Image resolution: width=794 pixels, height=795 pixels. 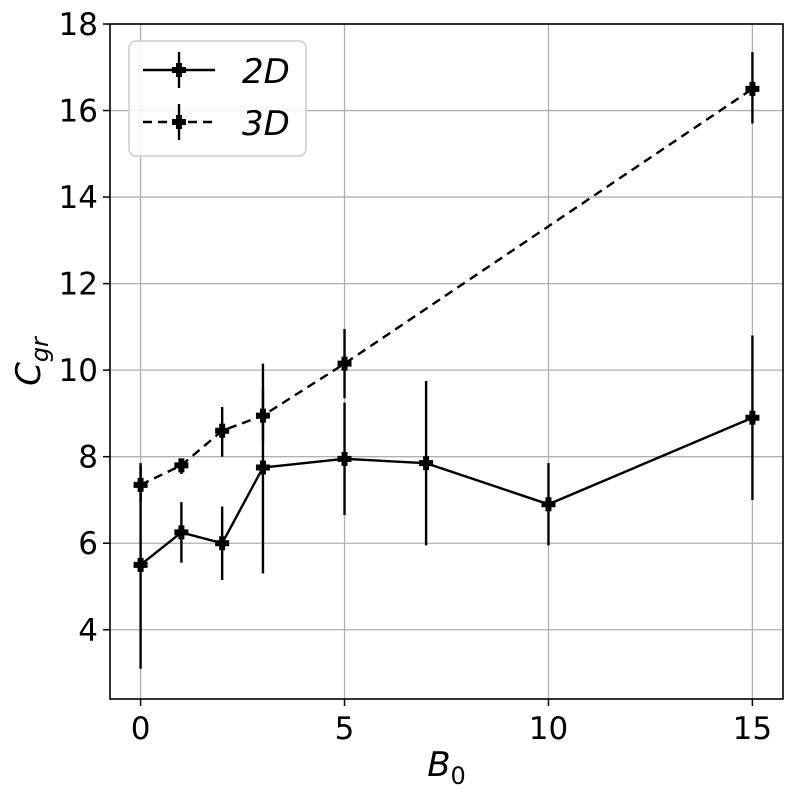 What do you see at coordinates (78, 371) in the screenshot?
I see `y-tick-label: 10` at bounding box center [78, 371].